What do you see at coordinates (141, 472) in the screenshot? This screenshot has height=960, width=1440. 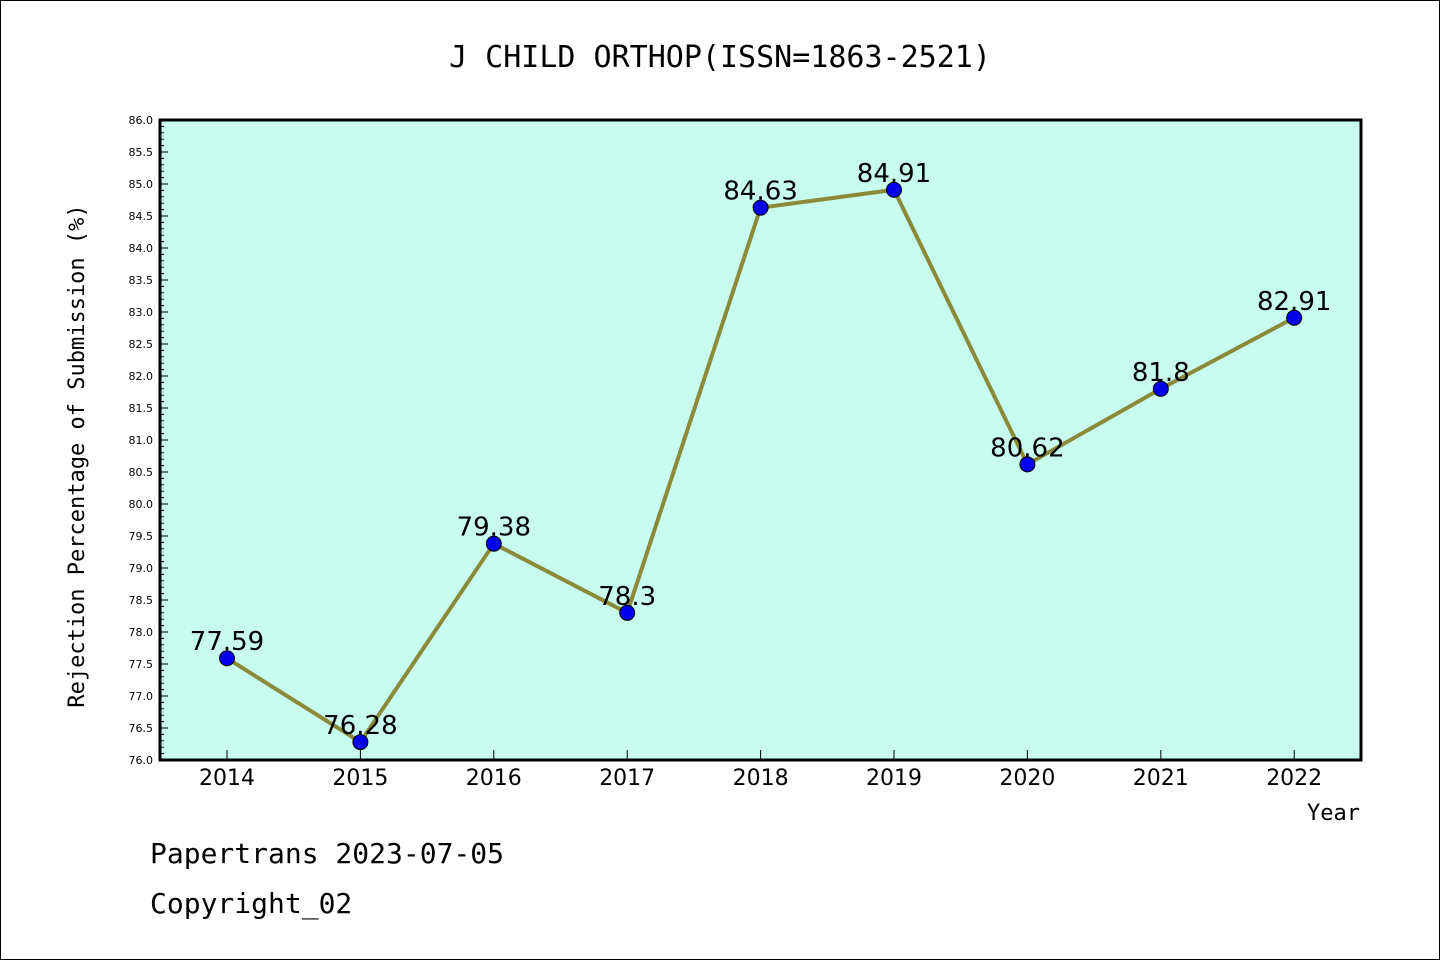 I see `y-tick-label: 80.5` at bounding box center [141, 472].